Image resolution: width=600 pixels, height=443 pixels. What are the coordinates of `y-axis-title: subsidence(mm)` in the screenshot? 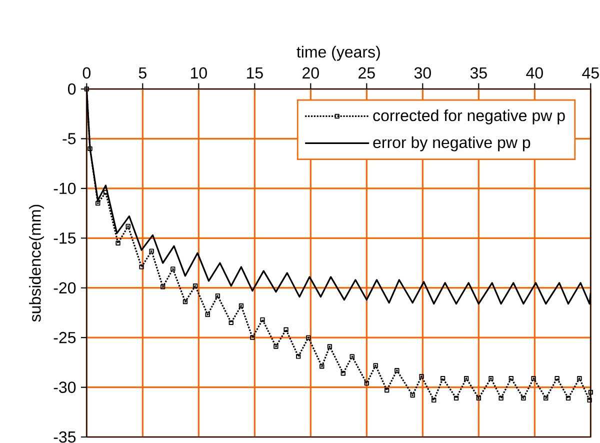 It's located at (36, 263).